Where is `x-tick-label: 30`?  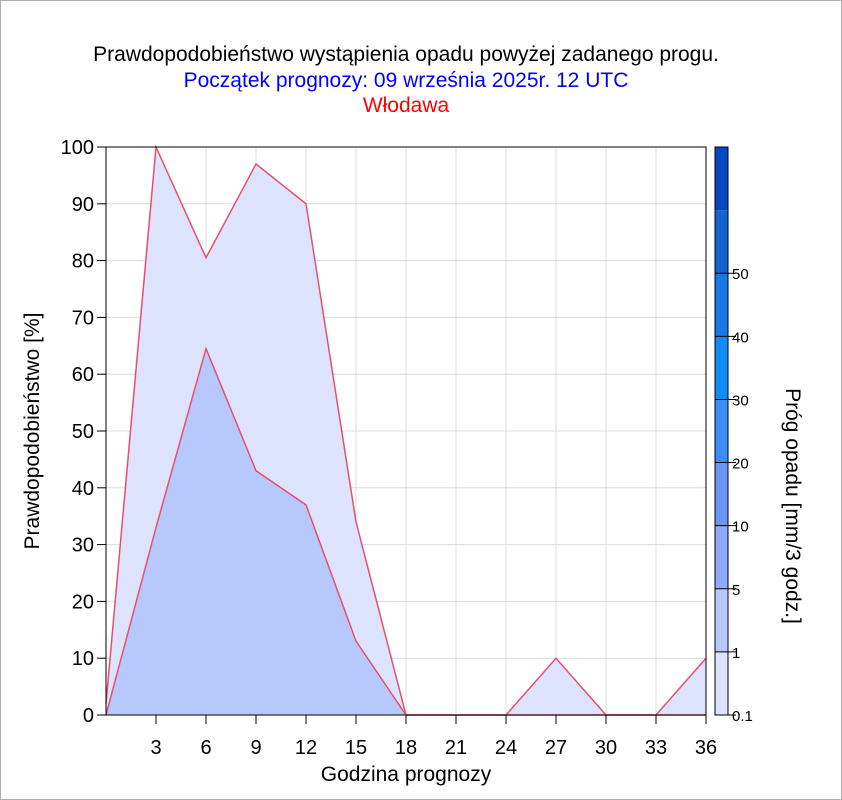 x-tick-label: 30 is located at coordinates (606, 748).